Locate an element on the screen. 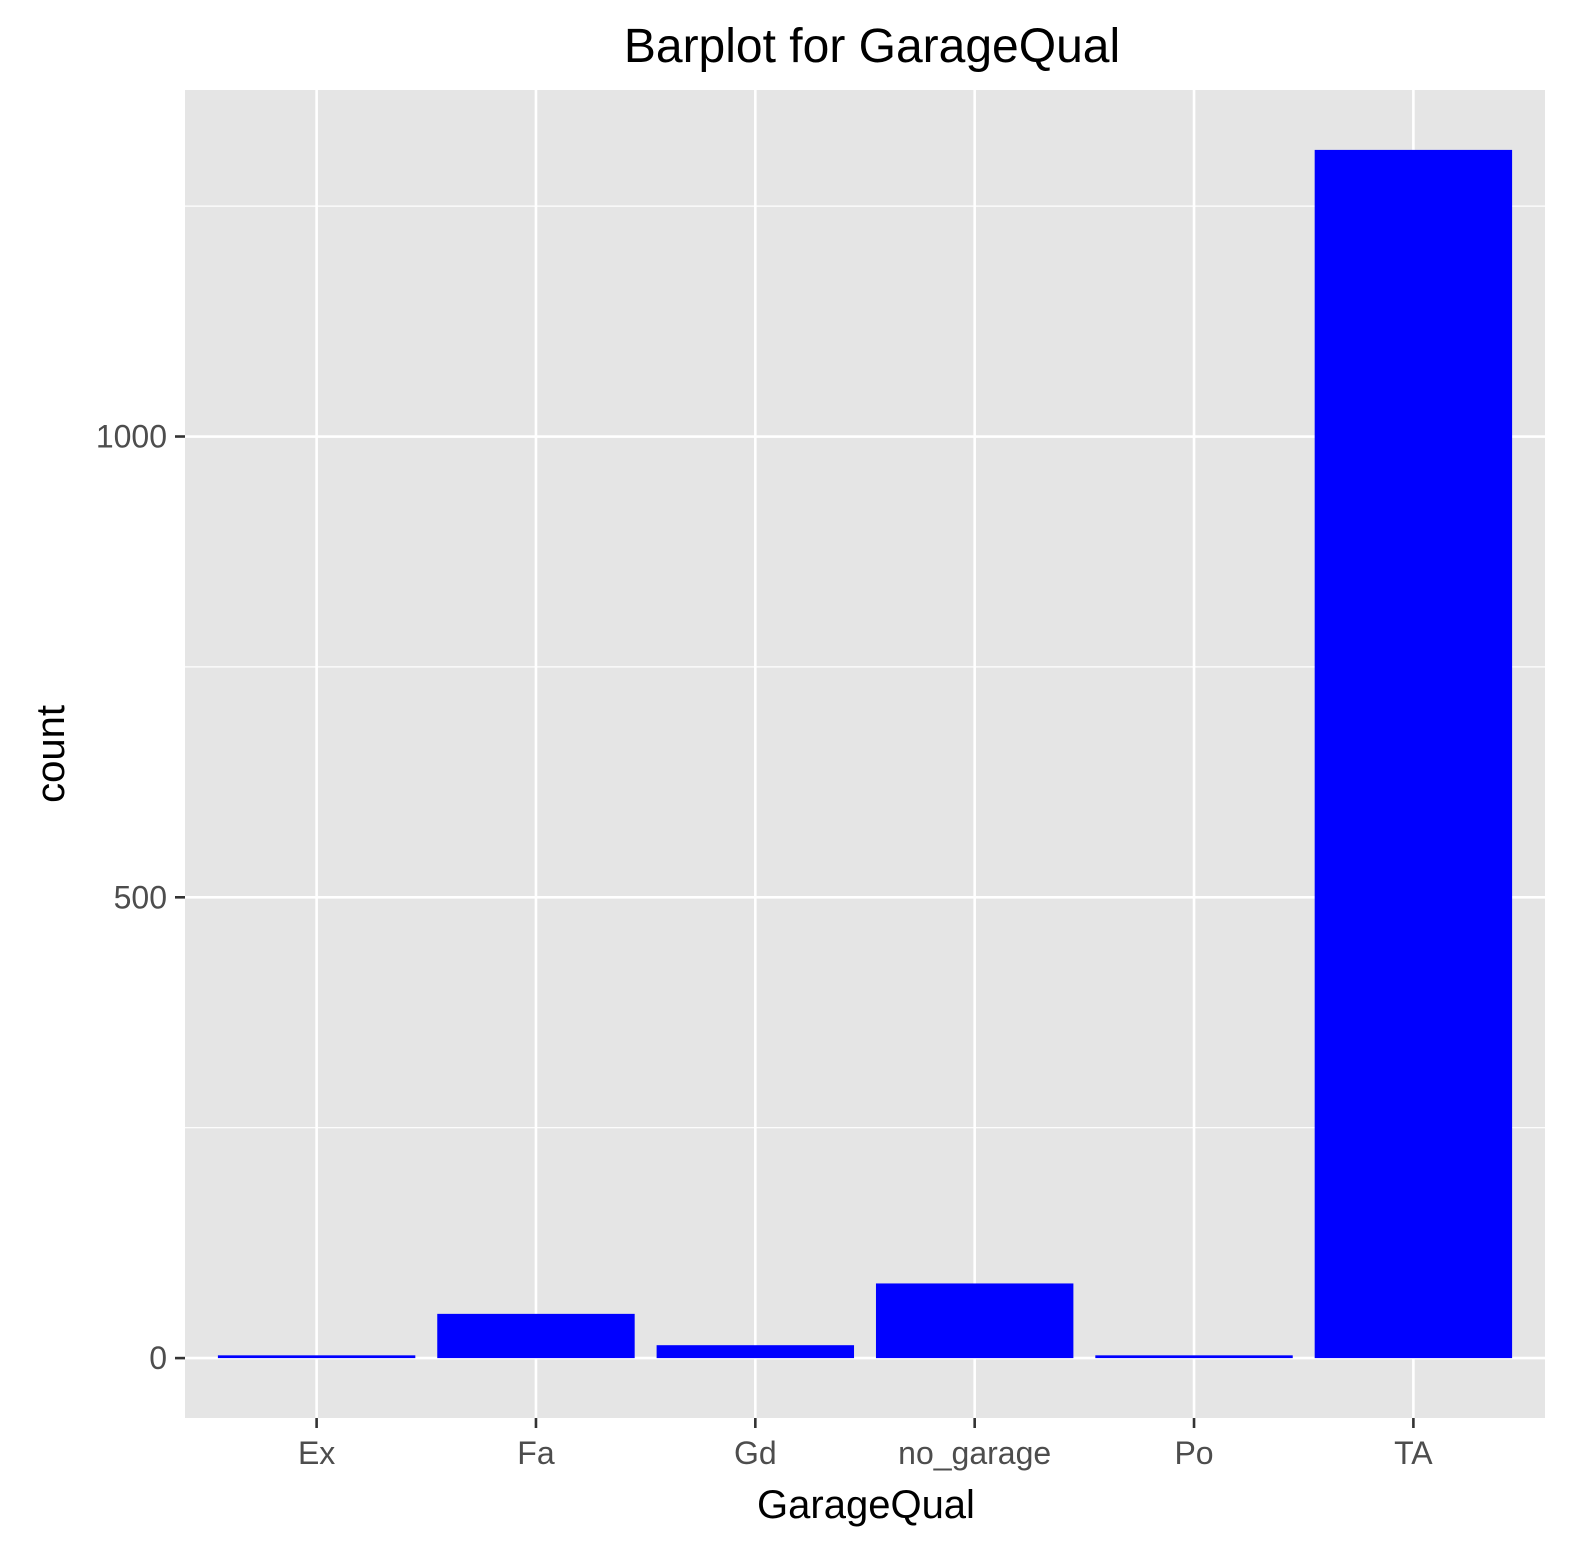  x-axis: Ex Fa Gd no_garage Po TA is located at coordinates (865, 1444).